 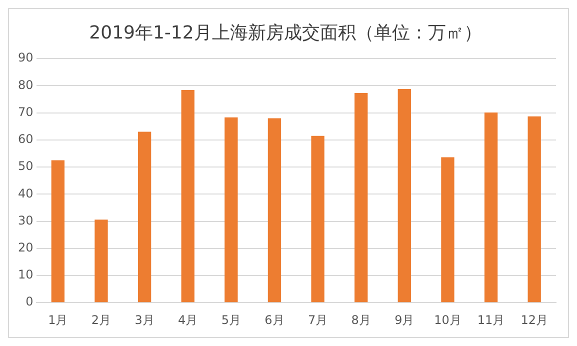 What do you see at coordinates (26, 166) in the screenshot?
I see `y-tick-label: 50` at bounding box center [26, 166].